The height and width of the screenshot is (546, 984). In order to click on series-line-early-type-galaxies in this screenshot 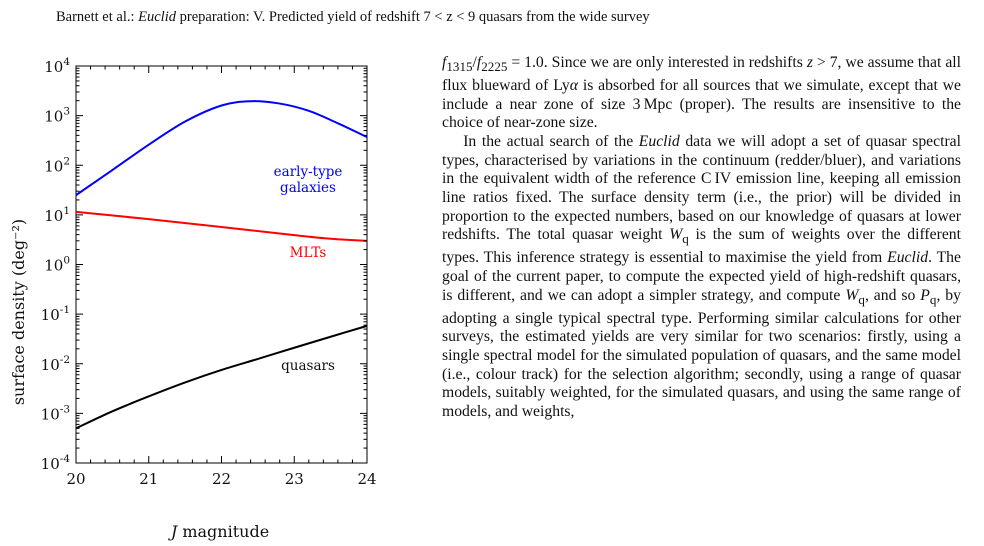, I will do `click(221, 148)`.